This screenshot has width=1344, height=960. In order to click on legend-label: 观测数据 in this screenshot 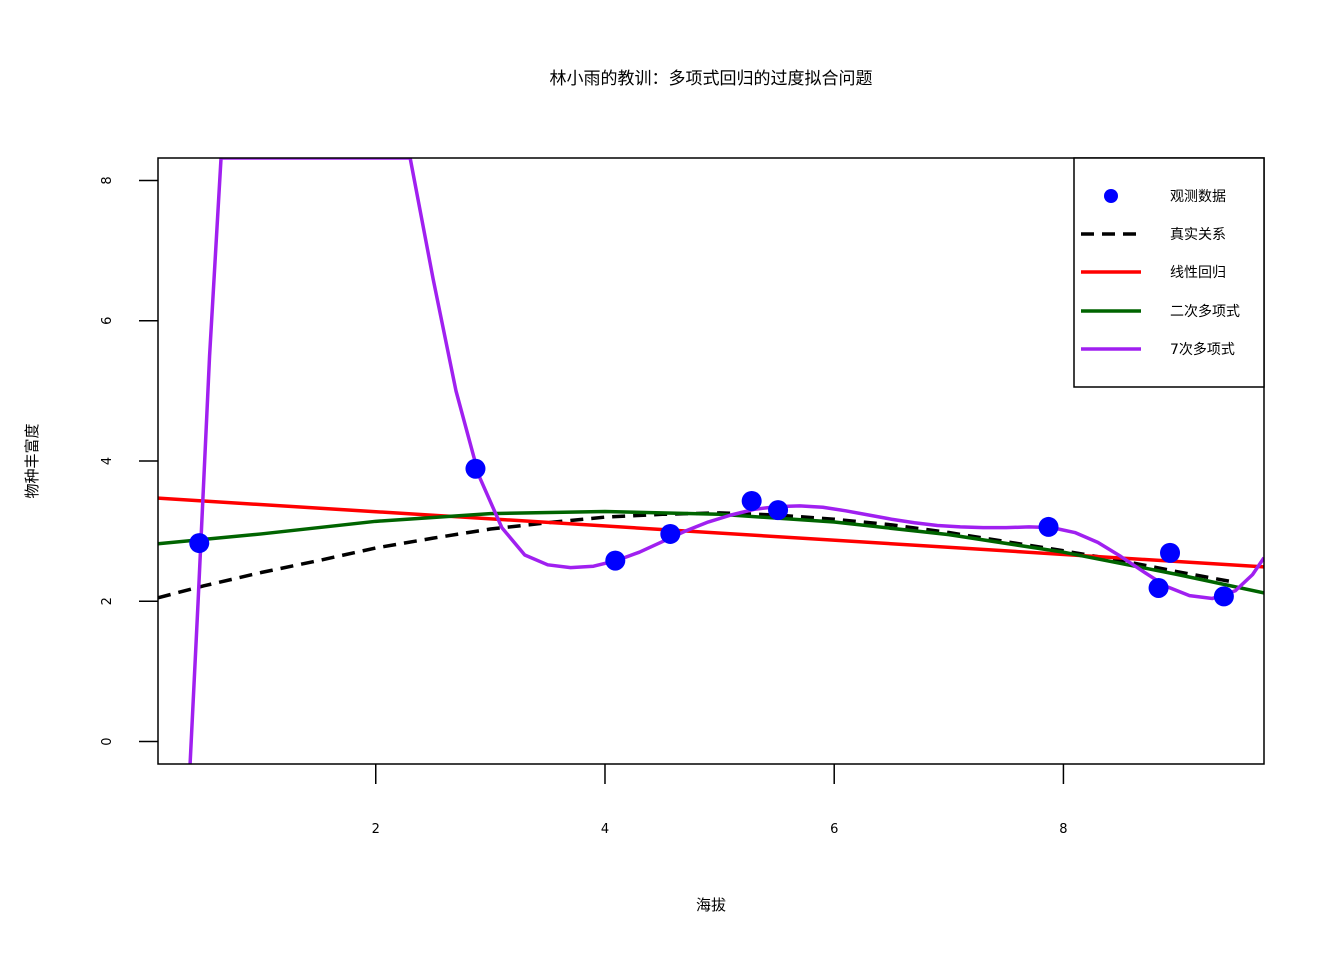, I will do `click(1198, 197)`.